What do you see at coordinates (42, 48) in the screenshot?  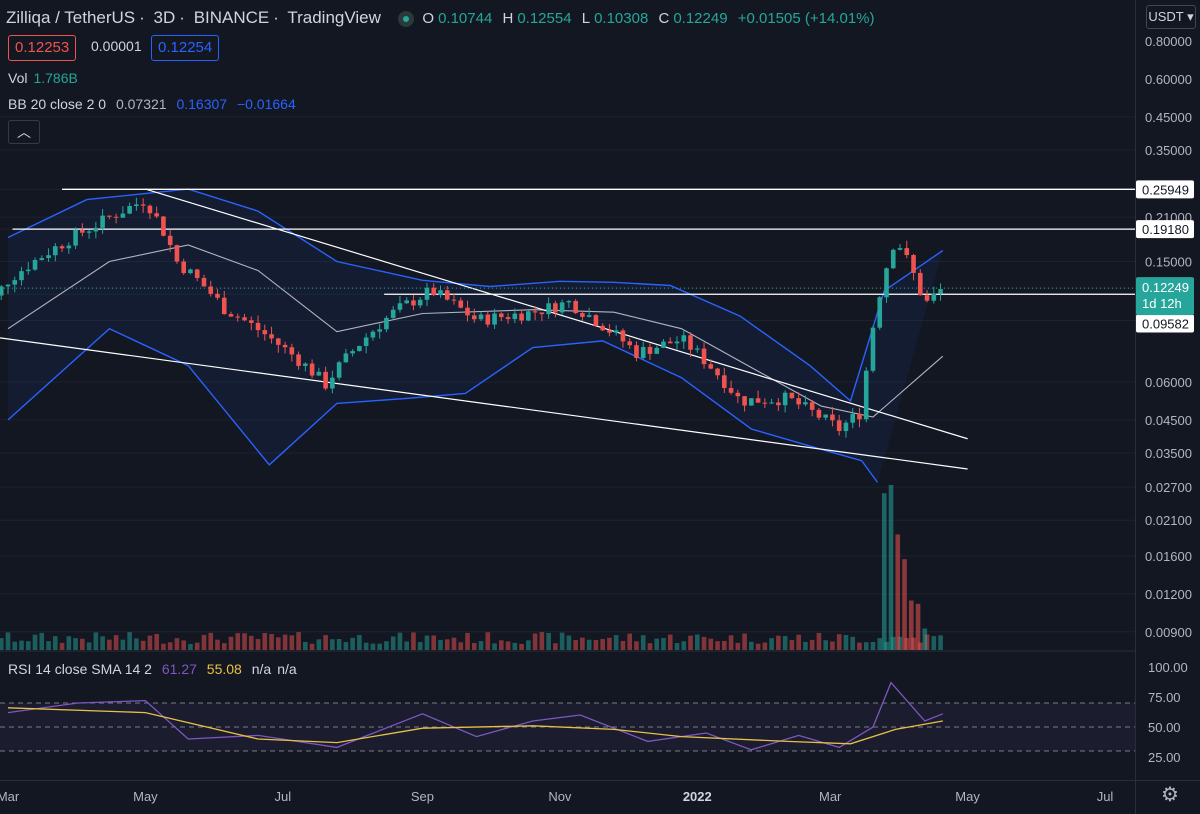 I see `sell-button: 0.12253` at bounding box center [42, 48].